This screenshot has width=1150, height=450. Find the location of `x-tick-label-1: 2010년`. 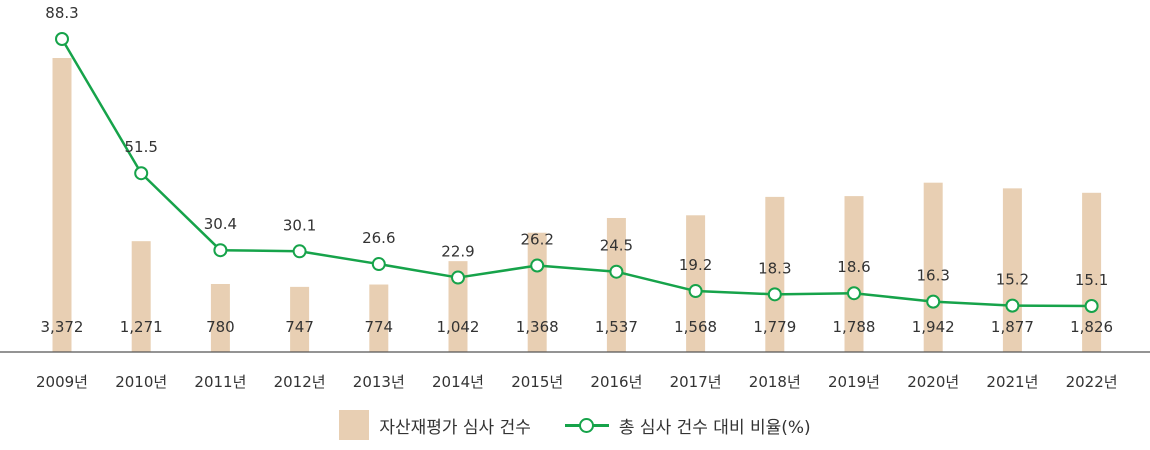

x-tick-label-1: 2010년 is located at coordinates (141, 382).